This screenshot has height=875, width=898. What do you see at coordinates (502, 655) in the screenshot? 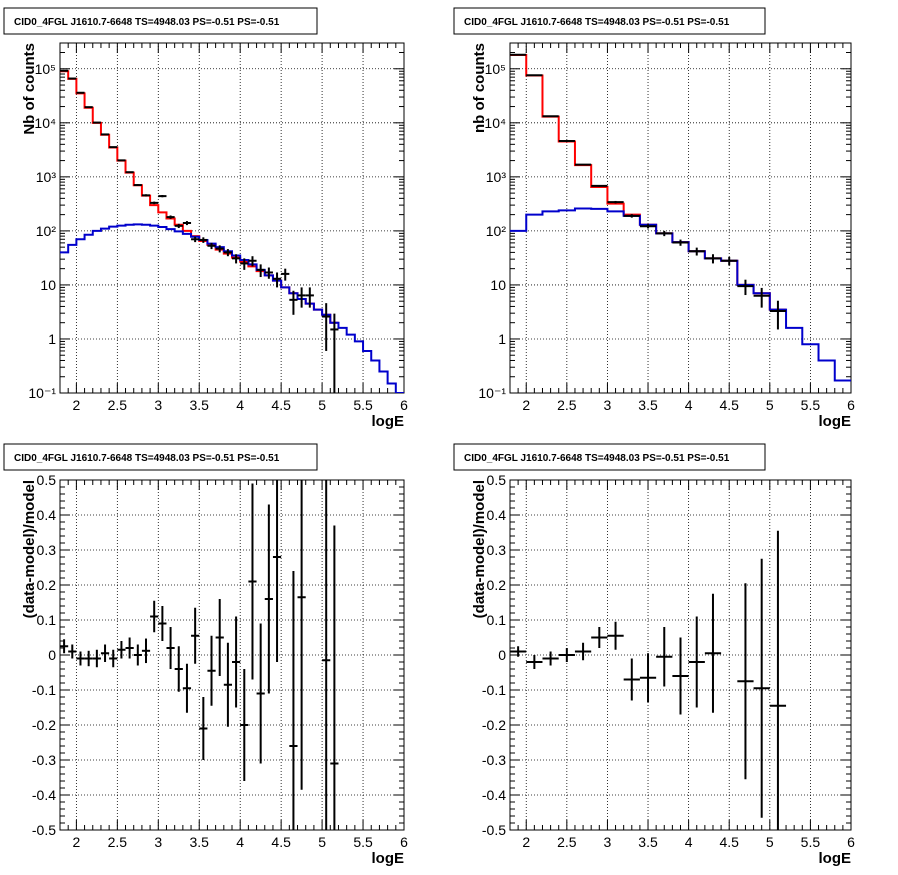
I see `y-tick-label: 0` at bounding box center [502, 655].